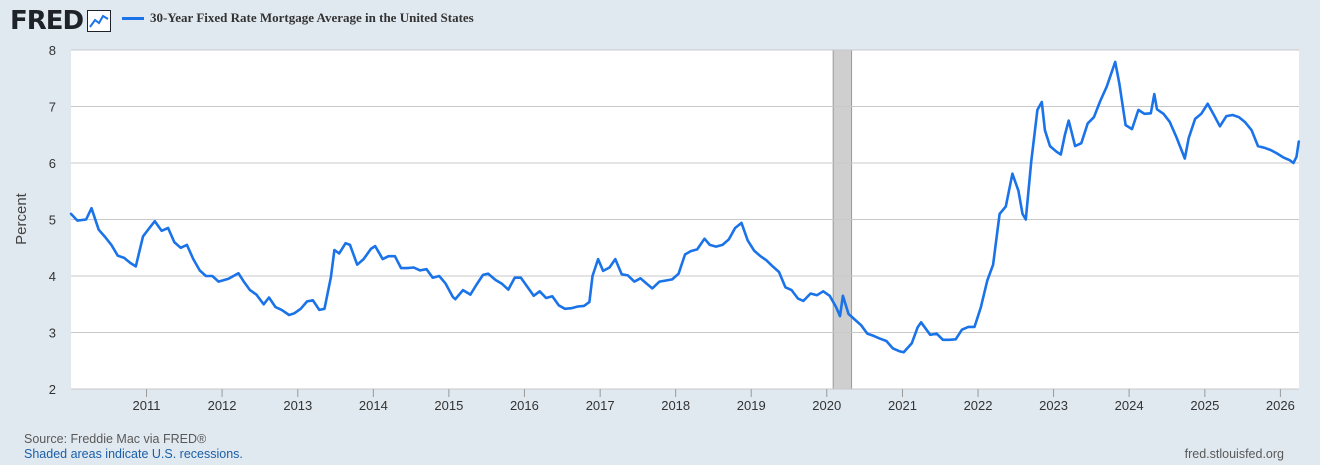 Image resolution: width=1320 pixels, height=465 pixels. What do you see at coordinates (1129, 405) in the screenshot?
I see `x-tick-label: 2024` at bounding box center [1129, 405].